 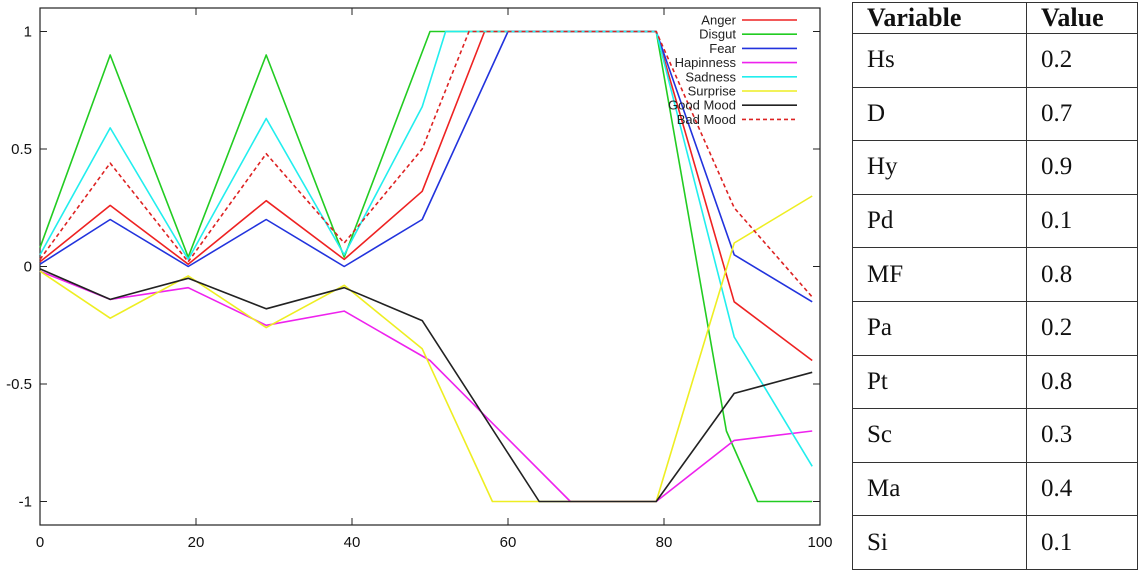 I want to click on table-row: MF 0.8, so click(x=995, y=274).